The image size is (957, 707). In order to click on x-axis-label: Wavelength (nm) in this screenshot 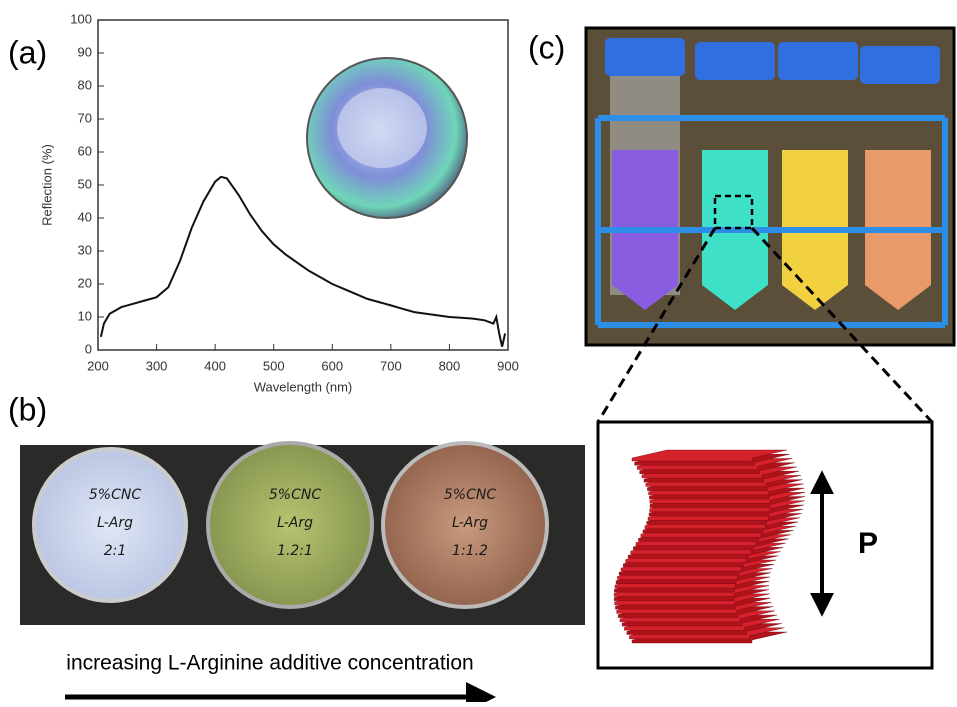, I will do `click(303, 386)`.